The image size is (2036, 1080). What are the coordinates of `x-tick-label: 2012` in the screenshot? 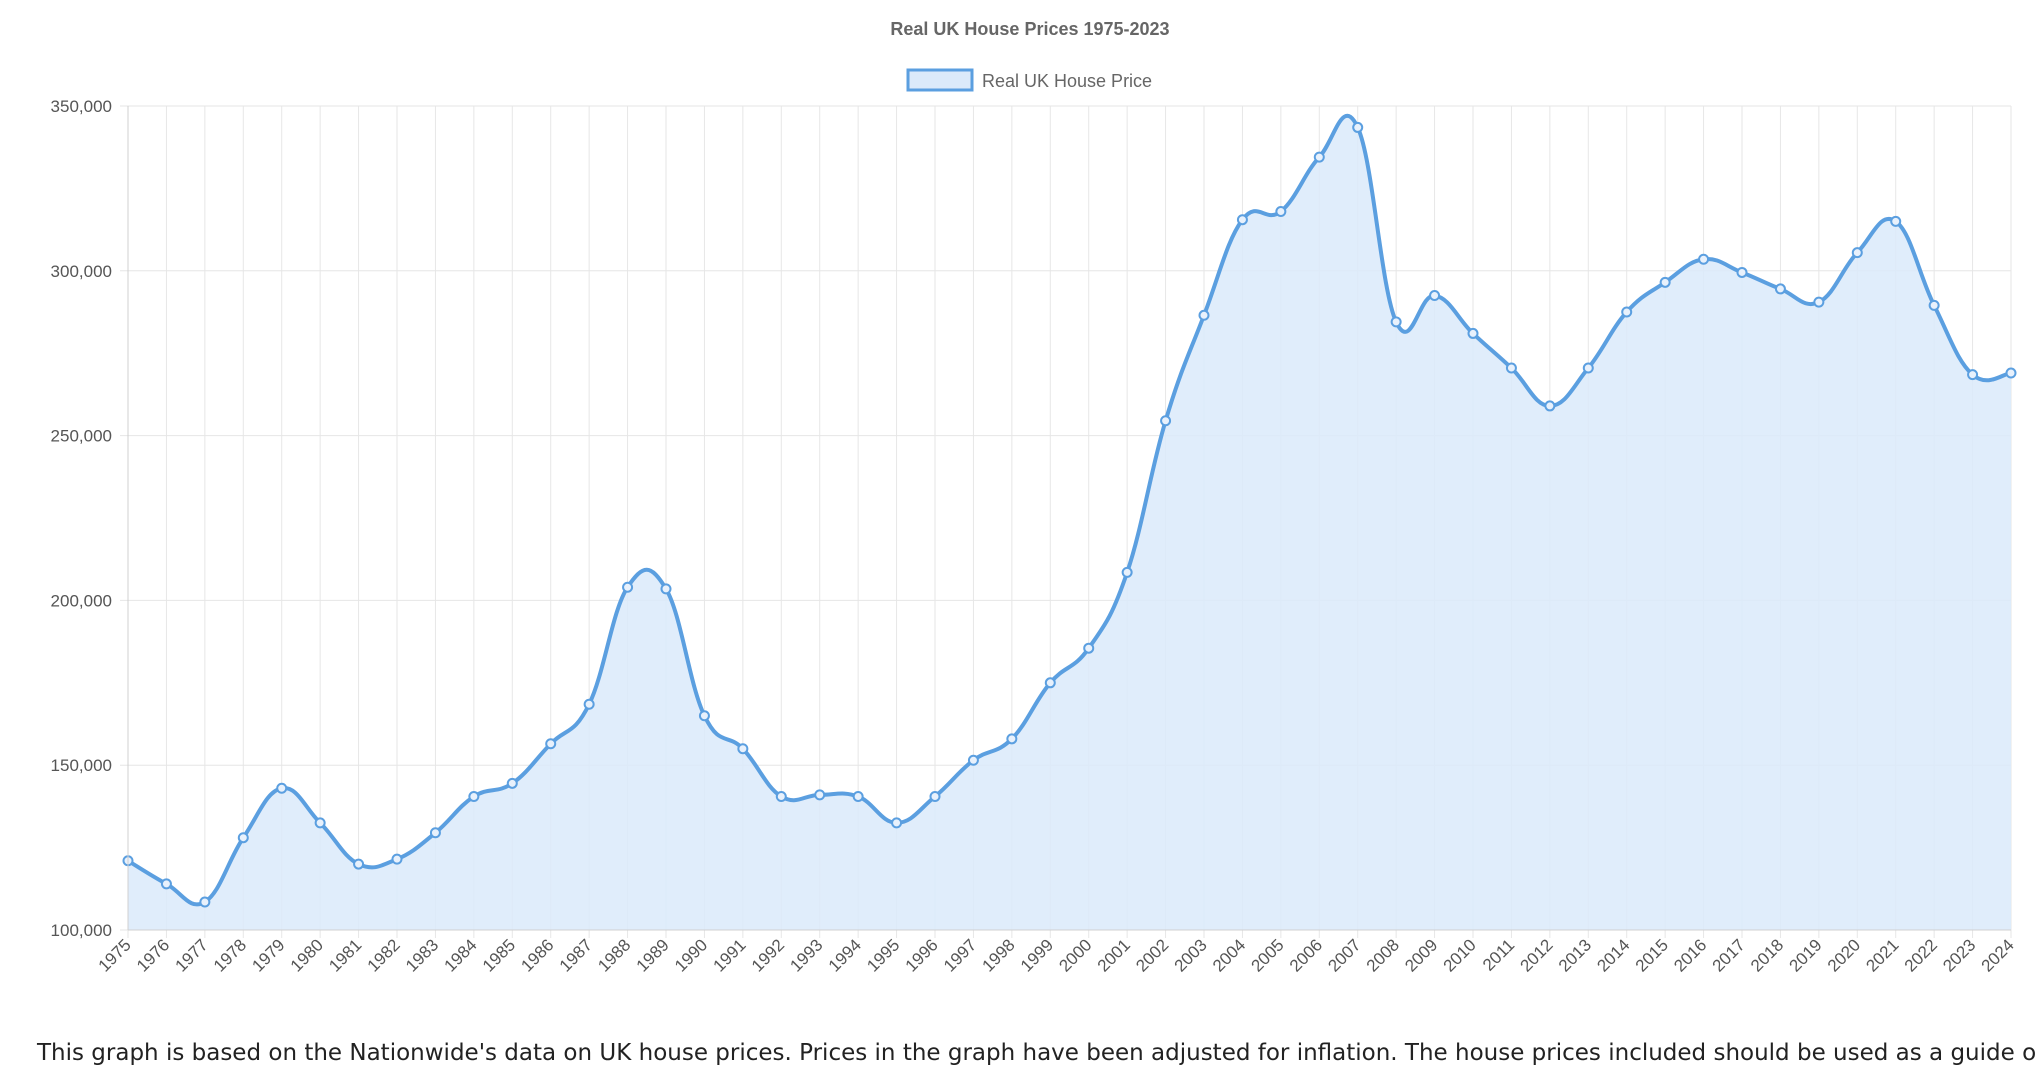 It's located at (1537, 955).